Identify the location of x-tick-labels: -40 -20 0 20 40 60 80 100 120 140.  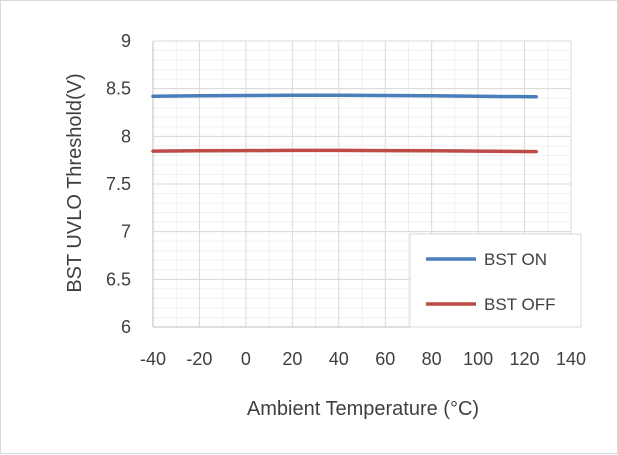
(363, 359).